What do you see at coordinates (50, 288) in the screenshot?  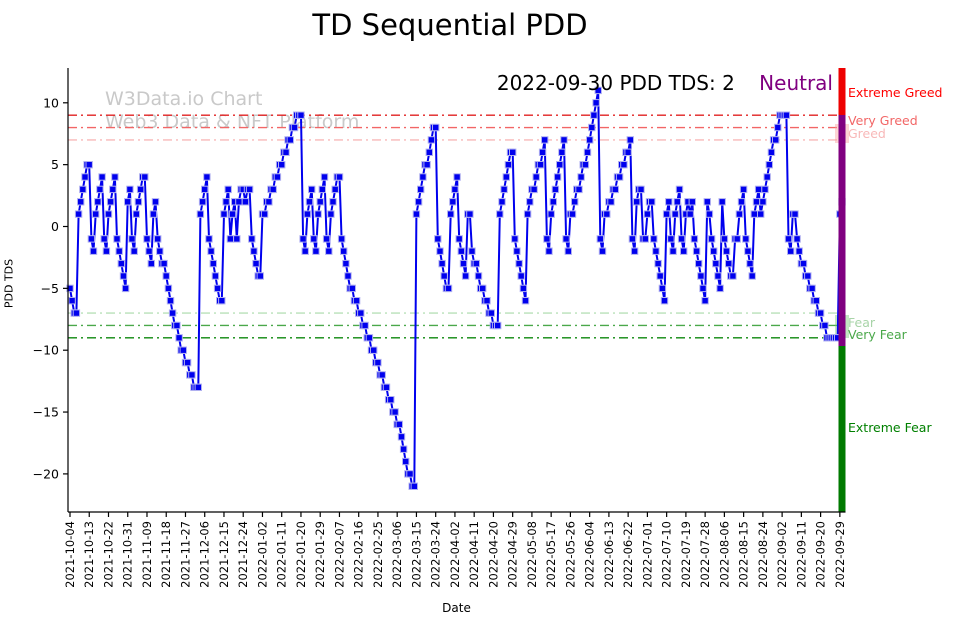 I see `y-tick-label: −5` at bounding box center [50, 288].